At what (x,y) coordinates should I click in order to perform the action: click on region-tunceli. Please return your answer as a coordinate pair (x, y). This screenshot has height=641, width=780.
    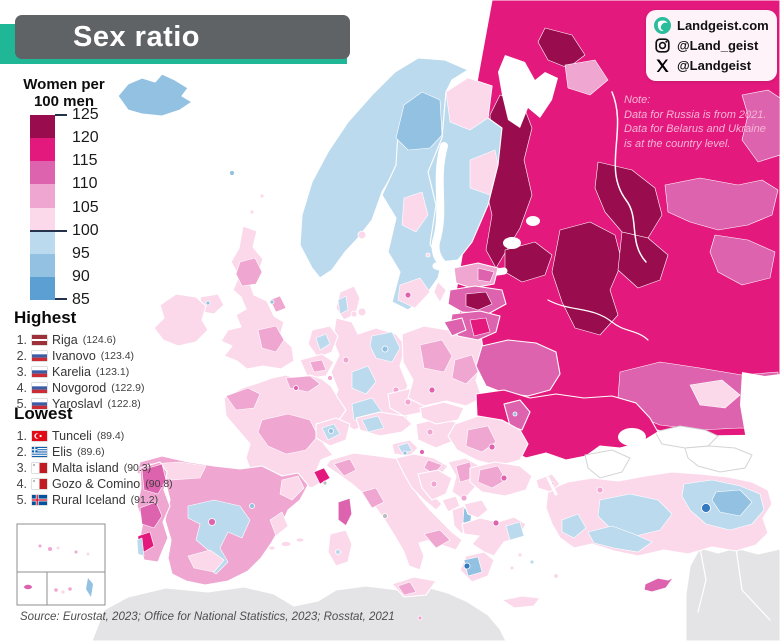
    Looking at the image, I should click on (706, 508).